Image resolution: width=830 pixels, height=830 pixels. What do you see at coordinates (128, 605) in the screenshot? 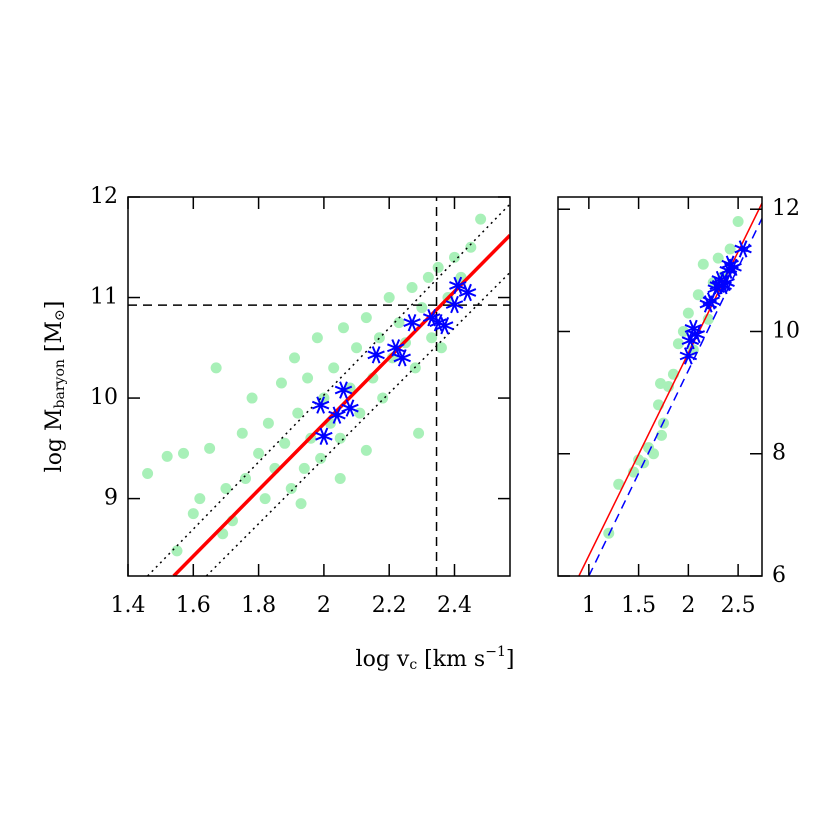
I see `x-tick-label: 1.4` at bounding box center [128, 605].